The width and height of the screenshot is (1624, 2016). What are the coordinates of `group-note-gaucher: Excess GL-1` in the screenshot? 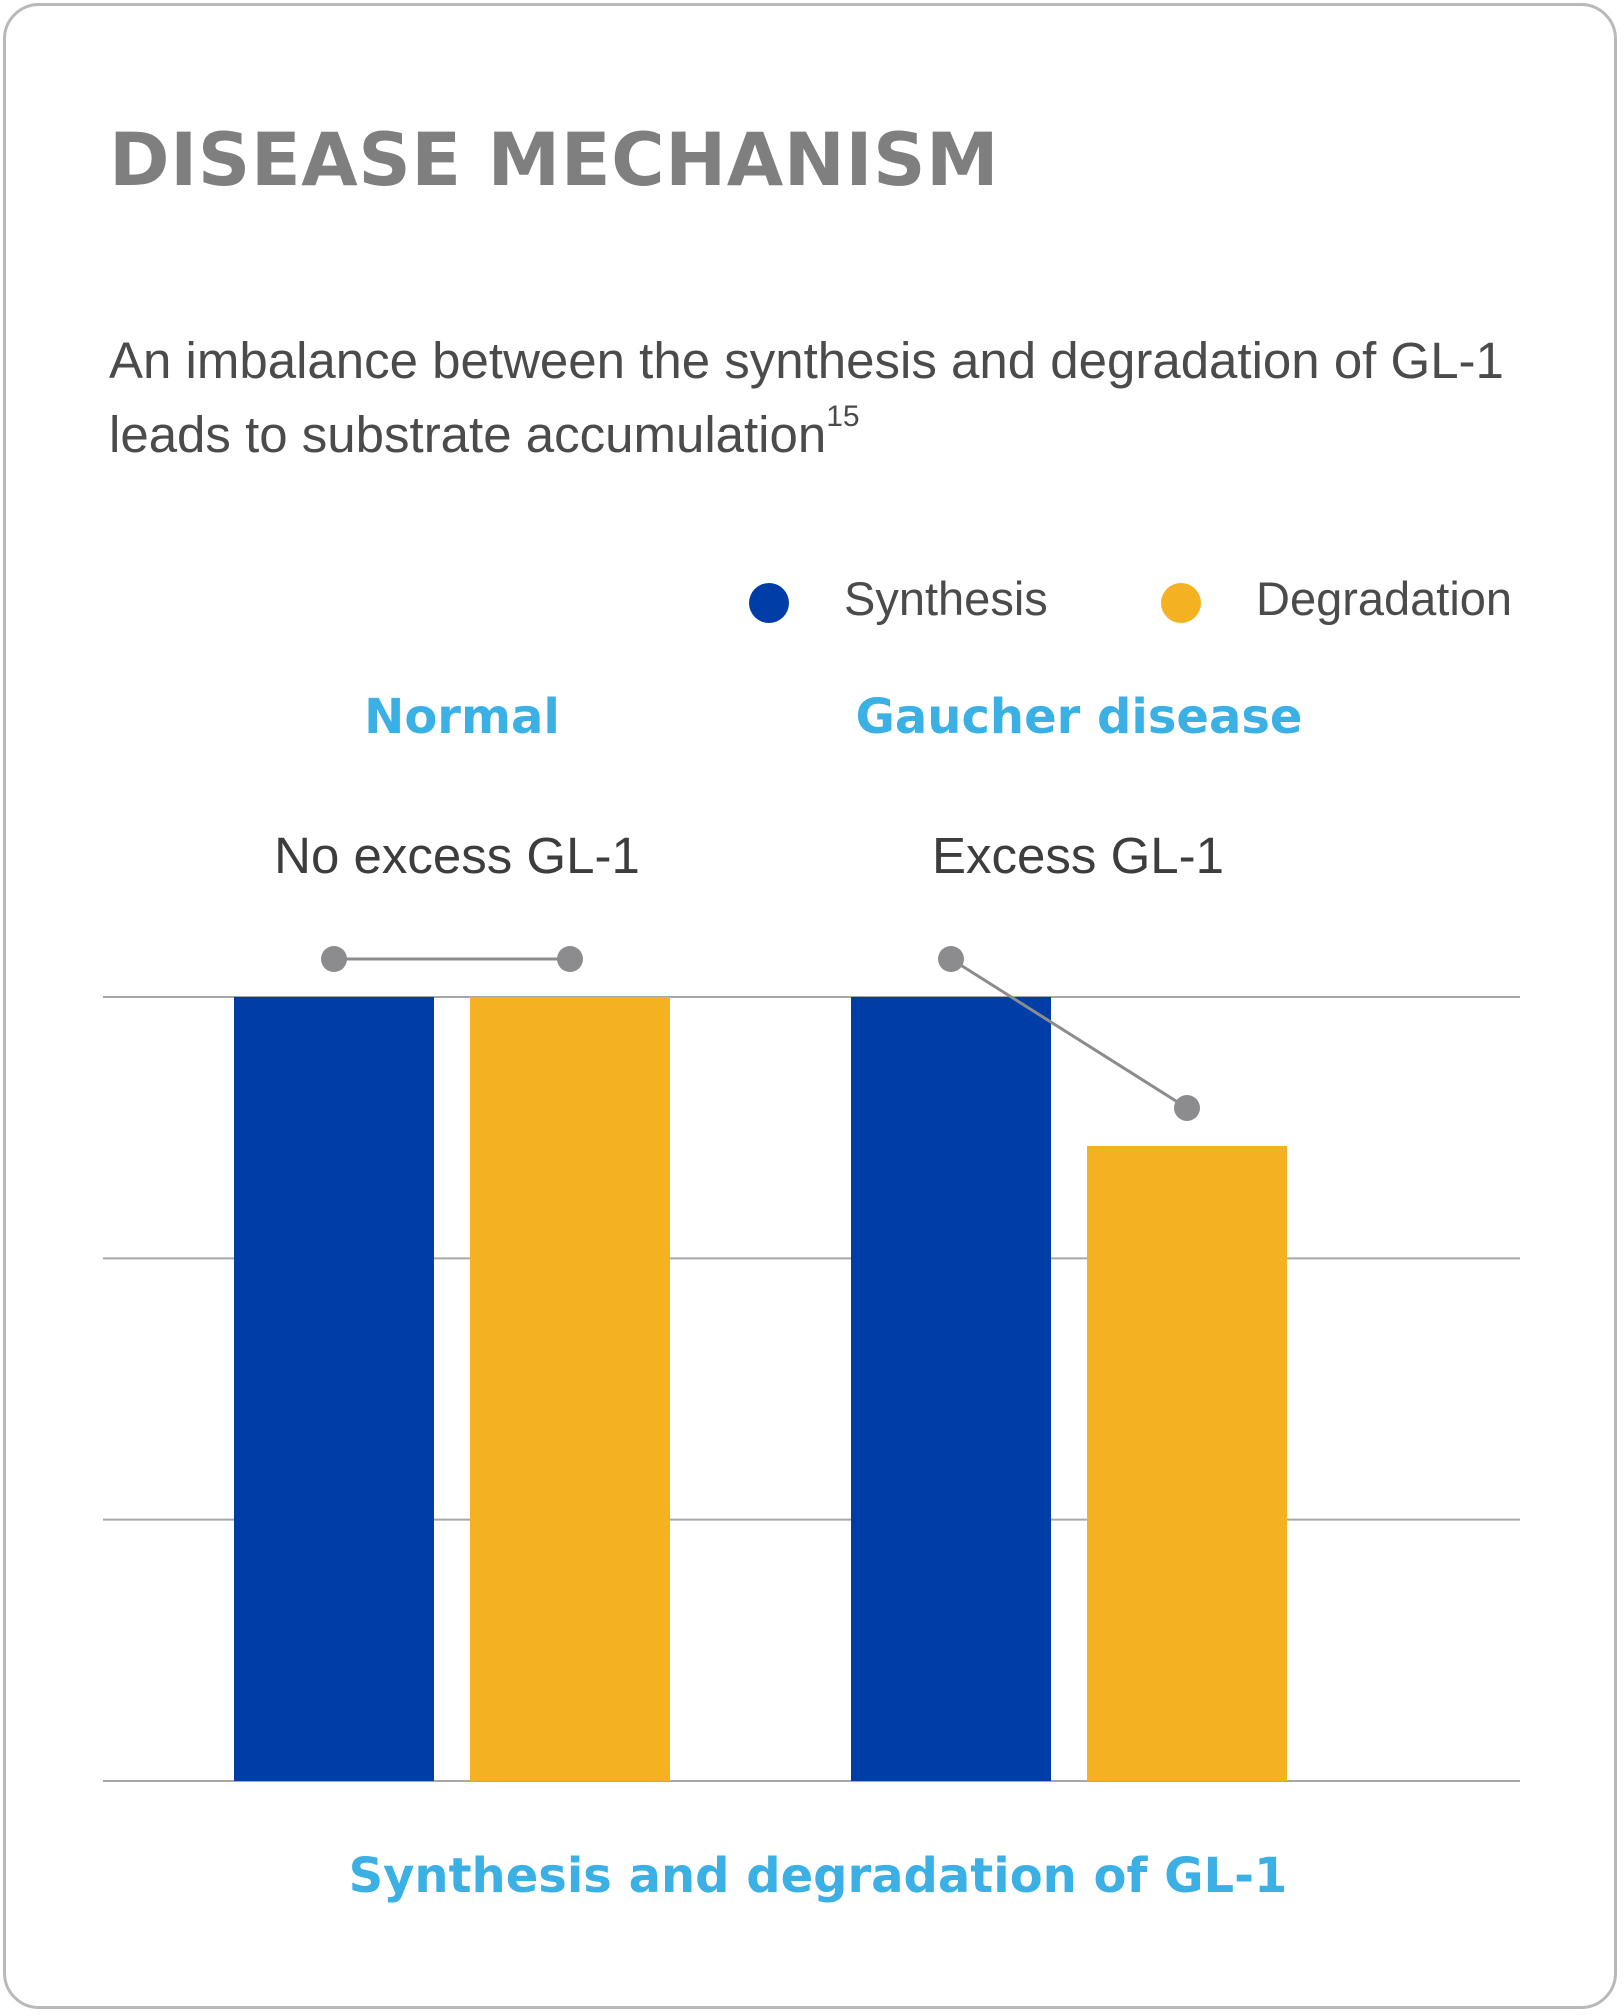 It's located at (1078, 855).